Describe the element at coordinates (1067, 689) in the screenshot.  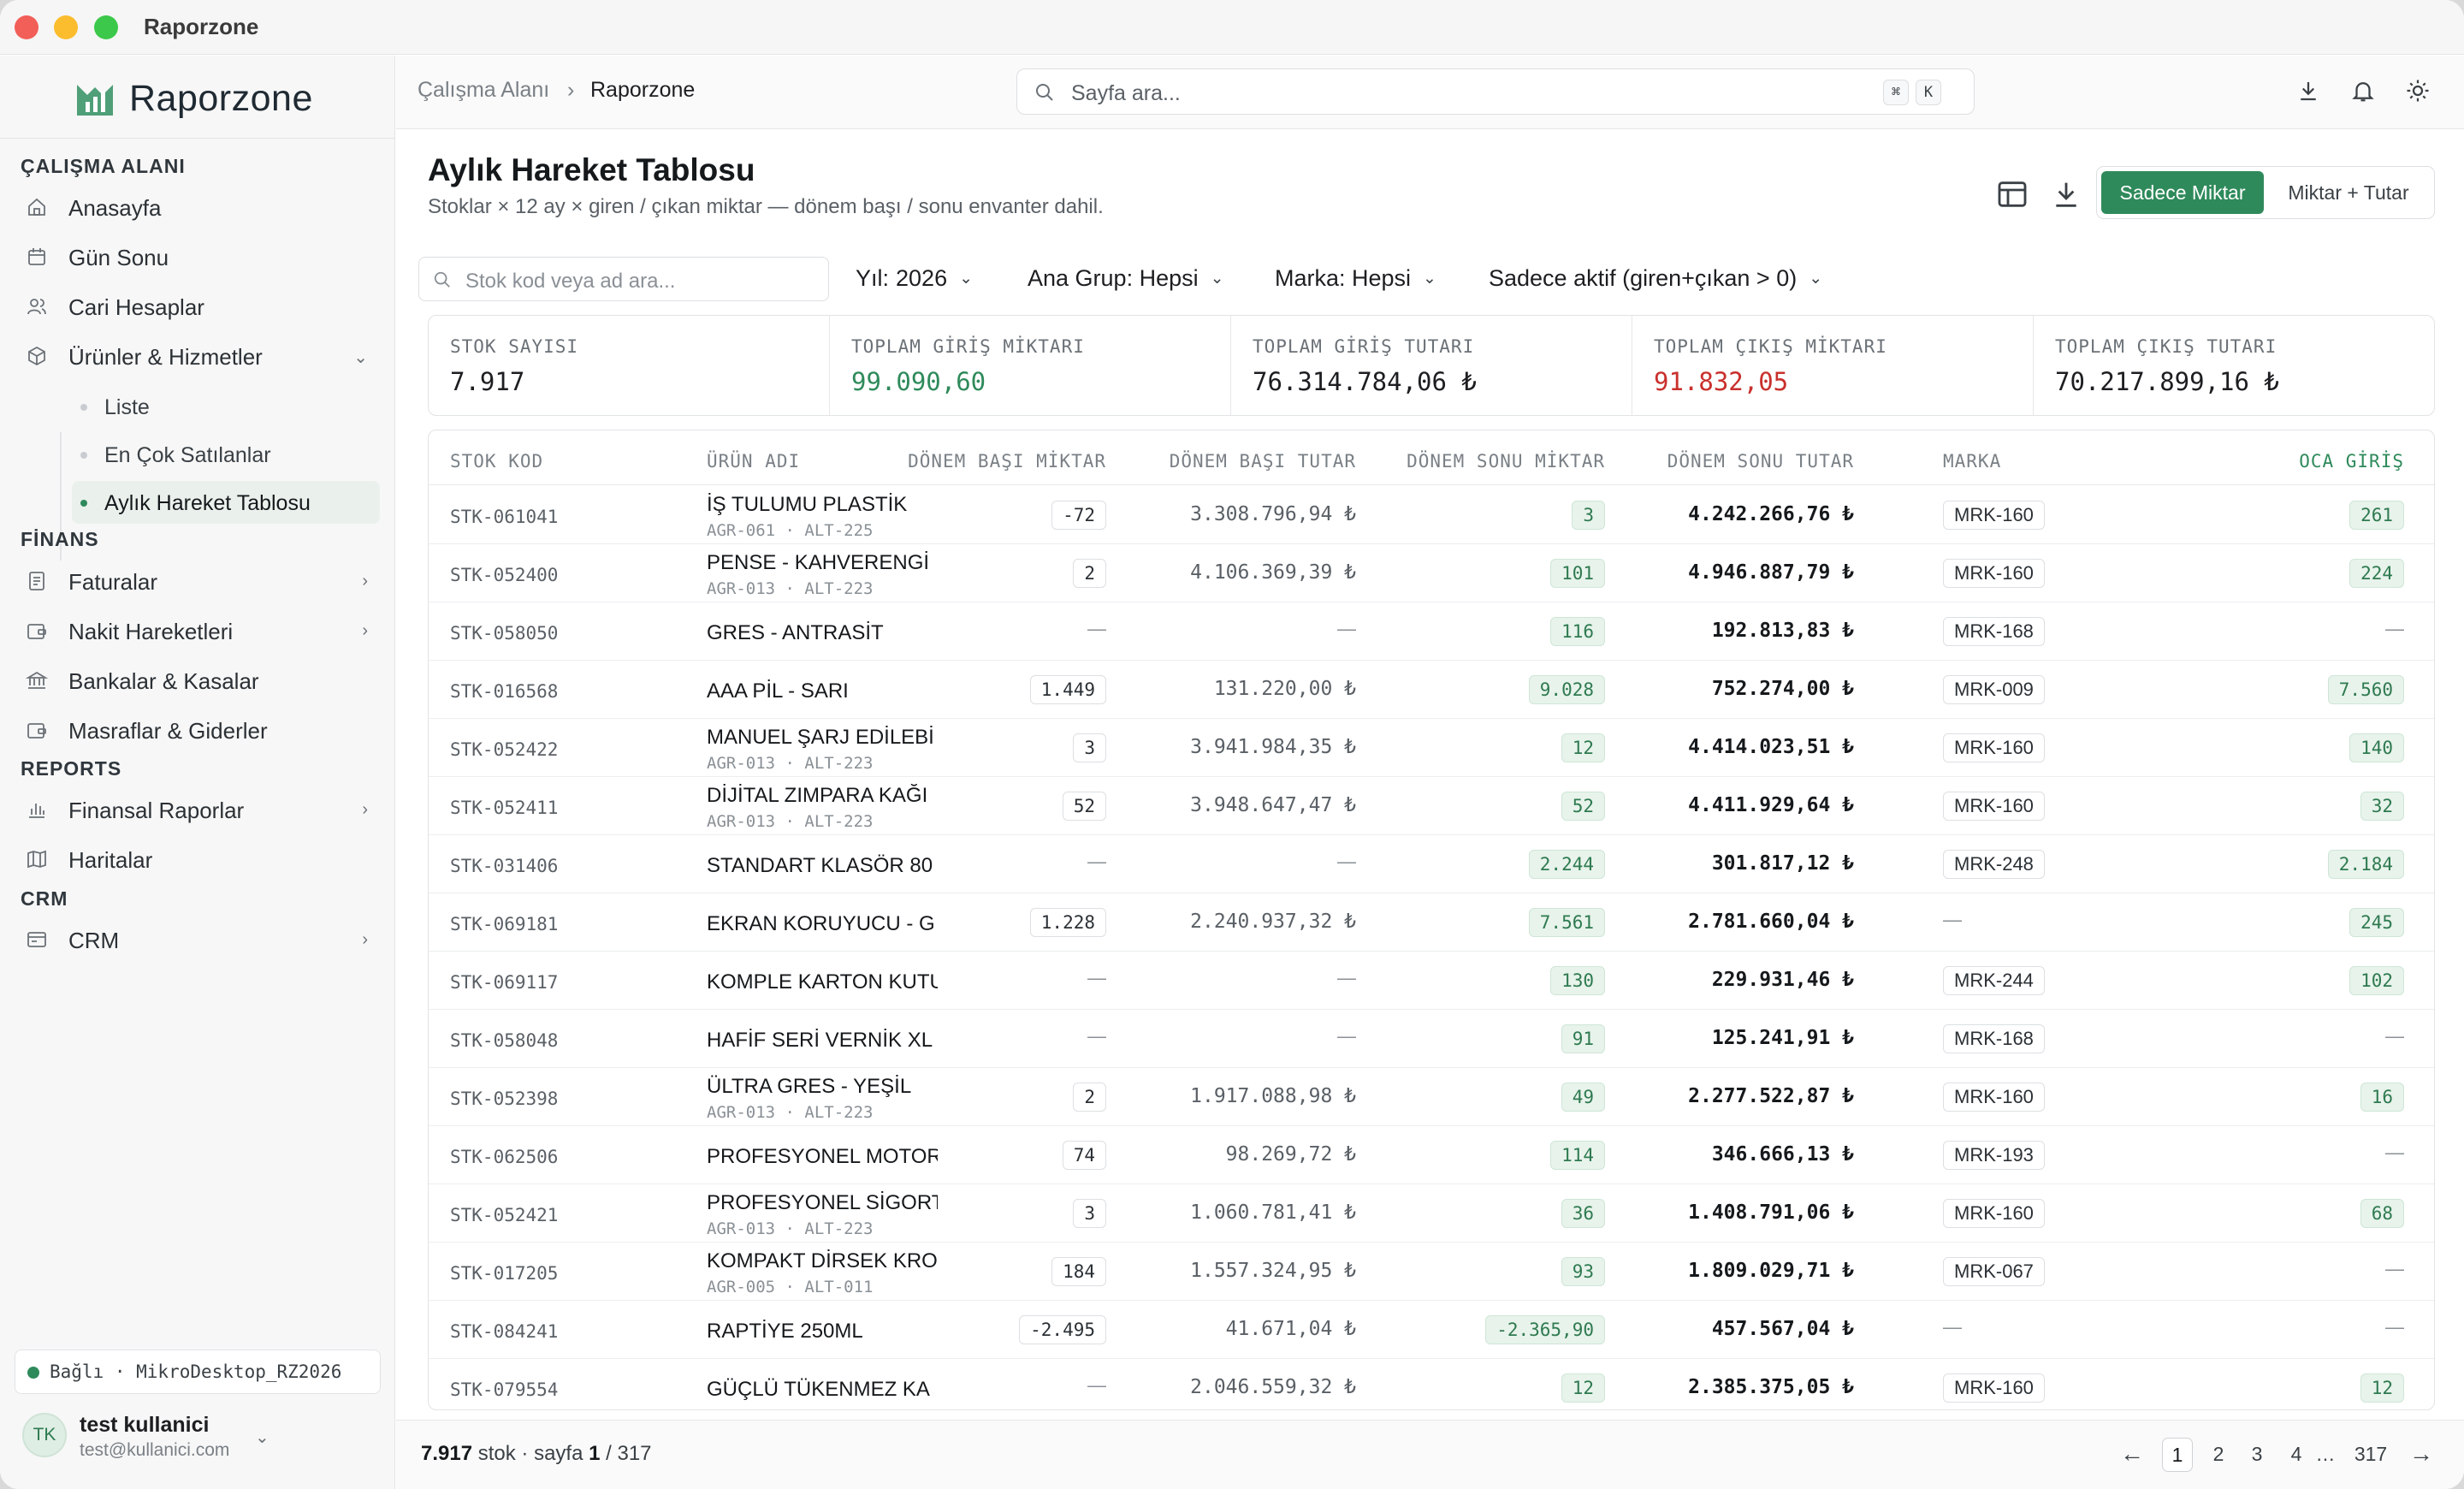
I see `start-qty: 1.449` at that location.